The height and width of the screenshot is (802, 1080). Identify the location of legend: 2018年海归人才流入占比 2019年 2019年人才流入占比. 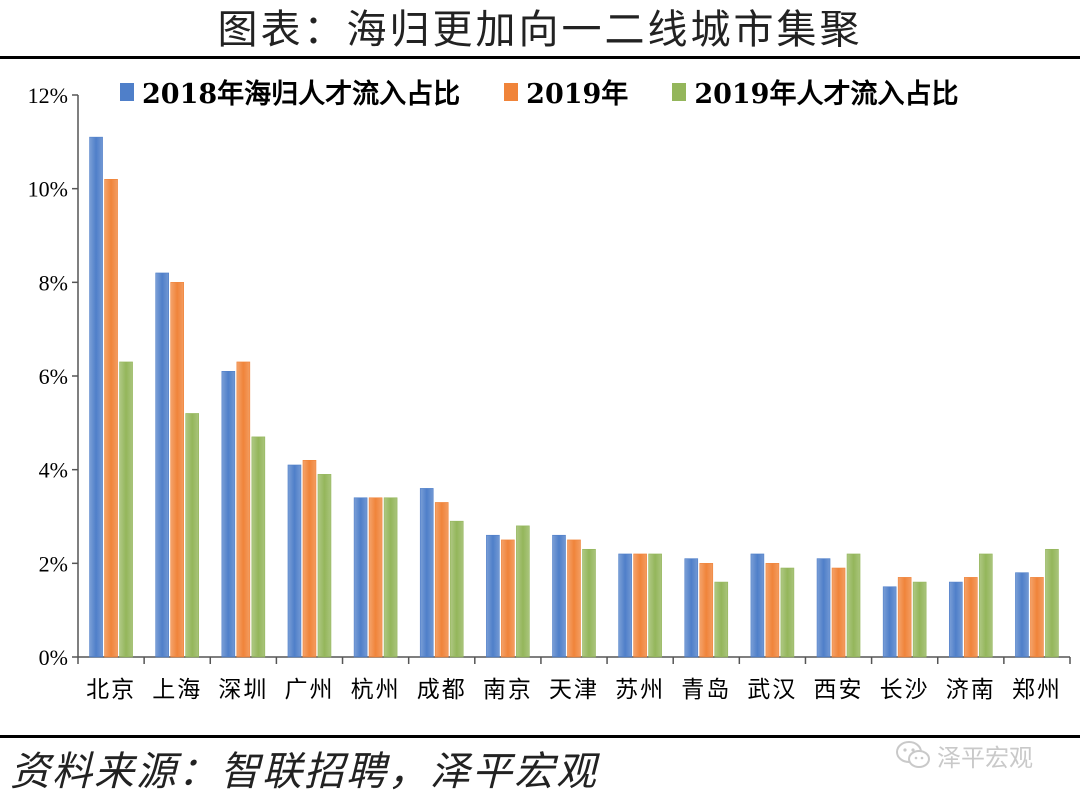
(561, 91).